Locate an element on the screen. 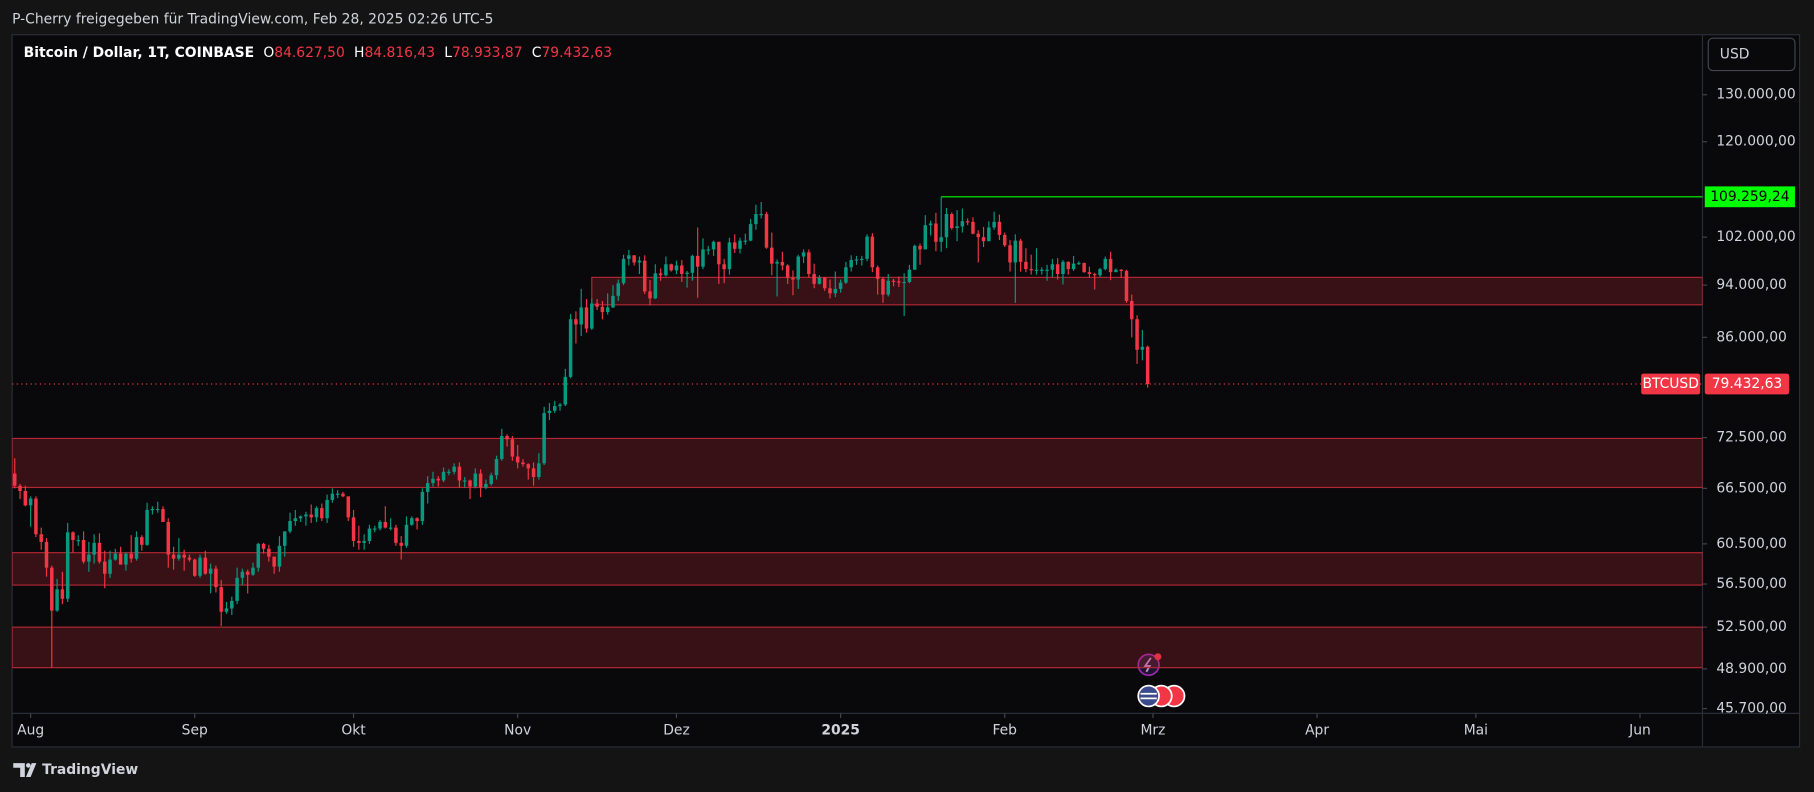 The width and height of the screenshot is (1814, 792). x-tick-label: Apr is located at coordinates (1317, 731).